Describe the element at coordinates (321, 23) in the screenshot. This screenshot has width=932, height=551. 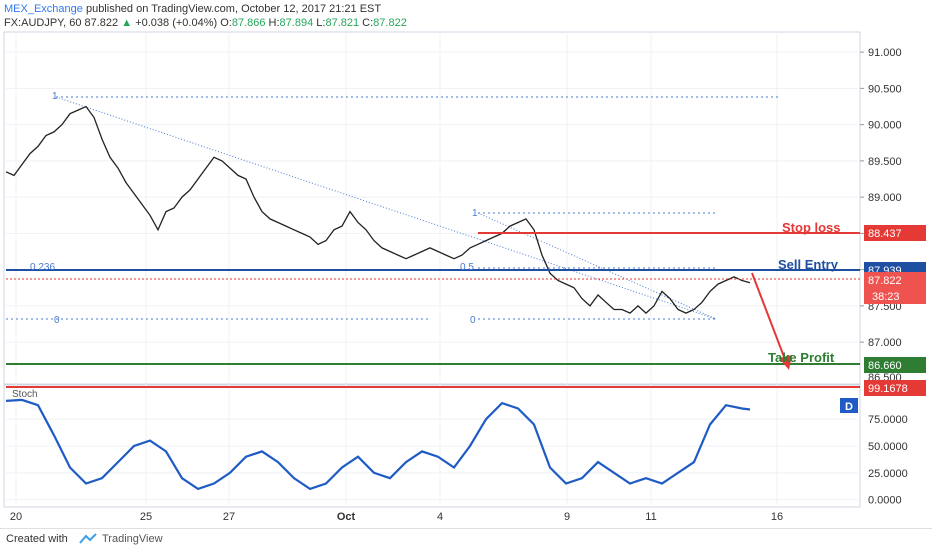
I see `low-label: L:` at that location.